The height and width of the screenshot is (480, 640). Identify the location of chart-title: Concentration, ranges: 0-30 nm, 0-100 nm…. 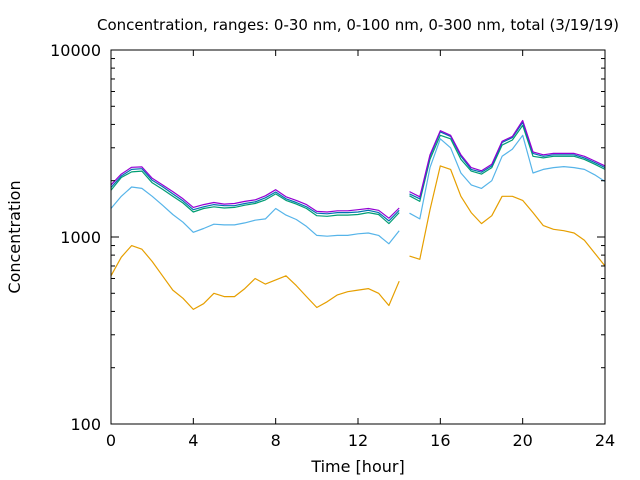
(358, 25).